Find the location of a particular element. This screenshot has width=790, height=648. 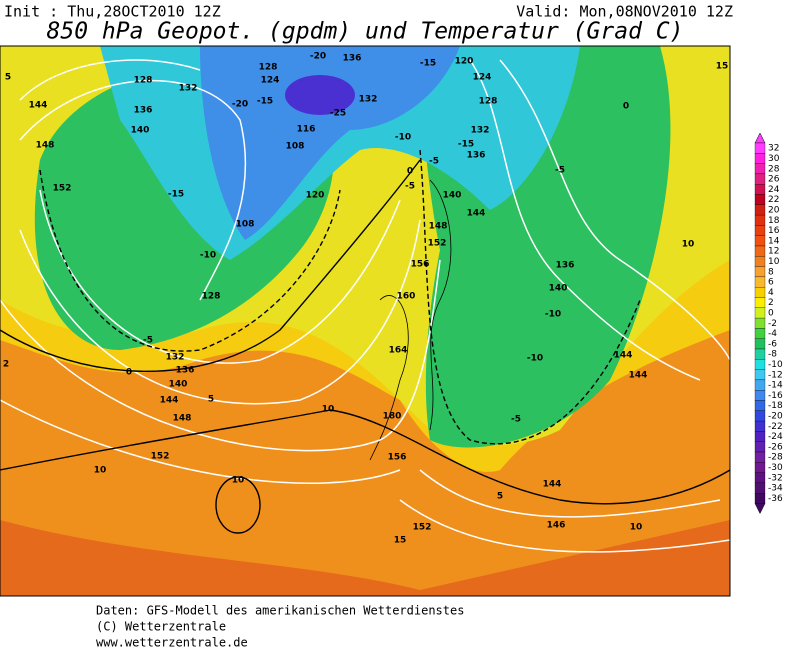

valid-time: Valid: Mon,08NOV2010 12Z is located at coordinates (624, 12).